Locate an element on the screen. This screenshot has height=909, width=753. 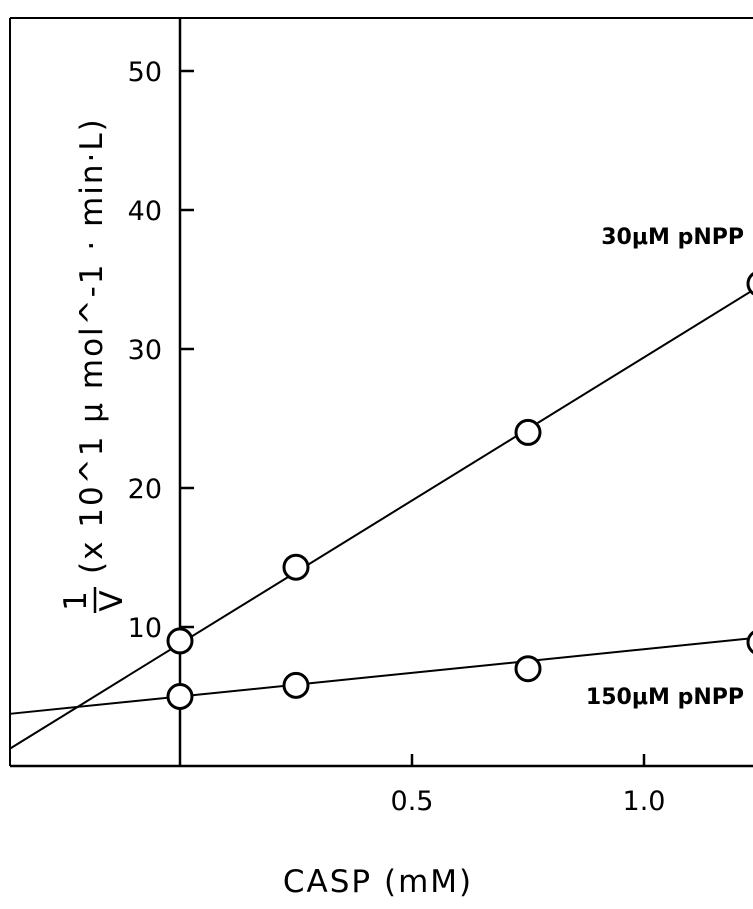
x-axis-title: CASP (mM) is located at coordinates (378, 882).